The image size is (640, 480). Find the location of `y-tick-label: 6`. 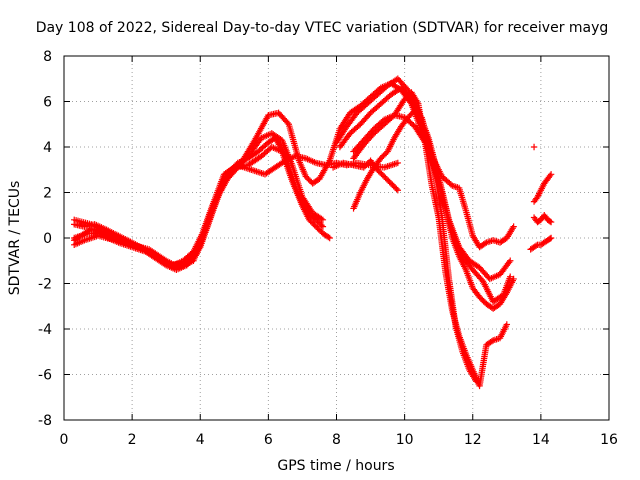

y-tick-label: 6 is located at coordinates (47, 103).